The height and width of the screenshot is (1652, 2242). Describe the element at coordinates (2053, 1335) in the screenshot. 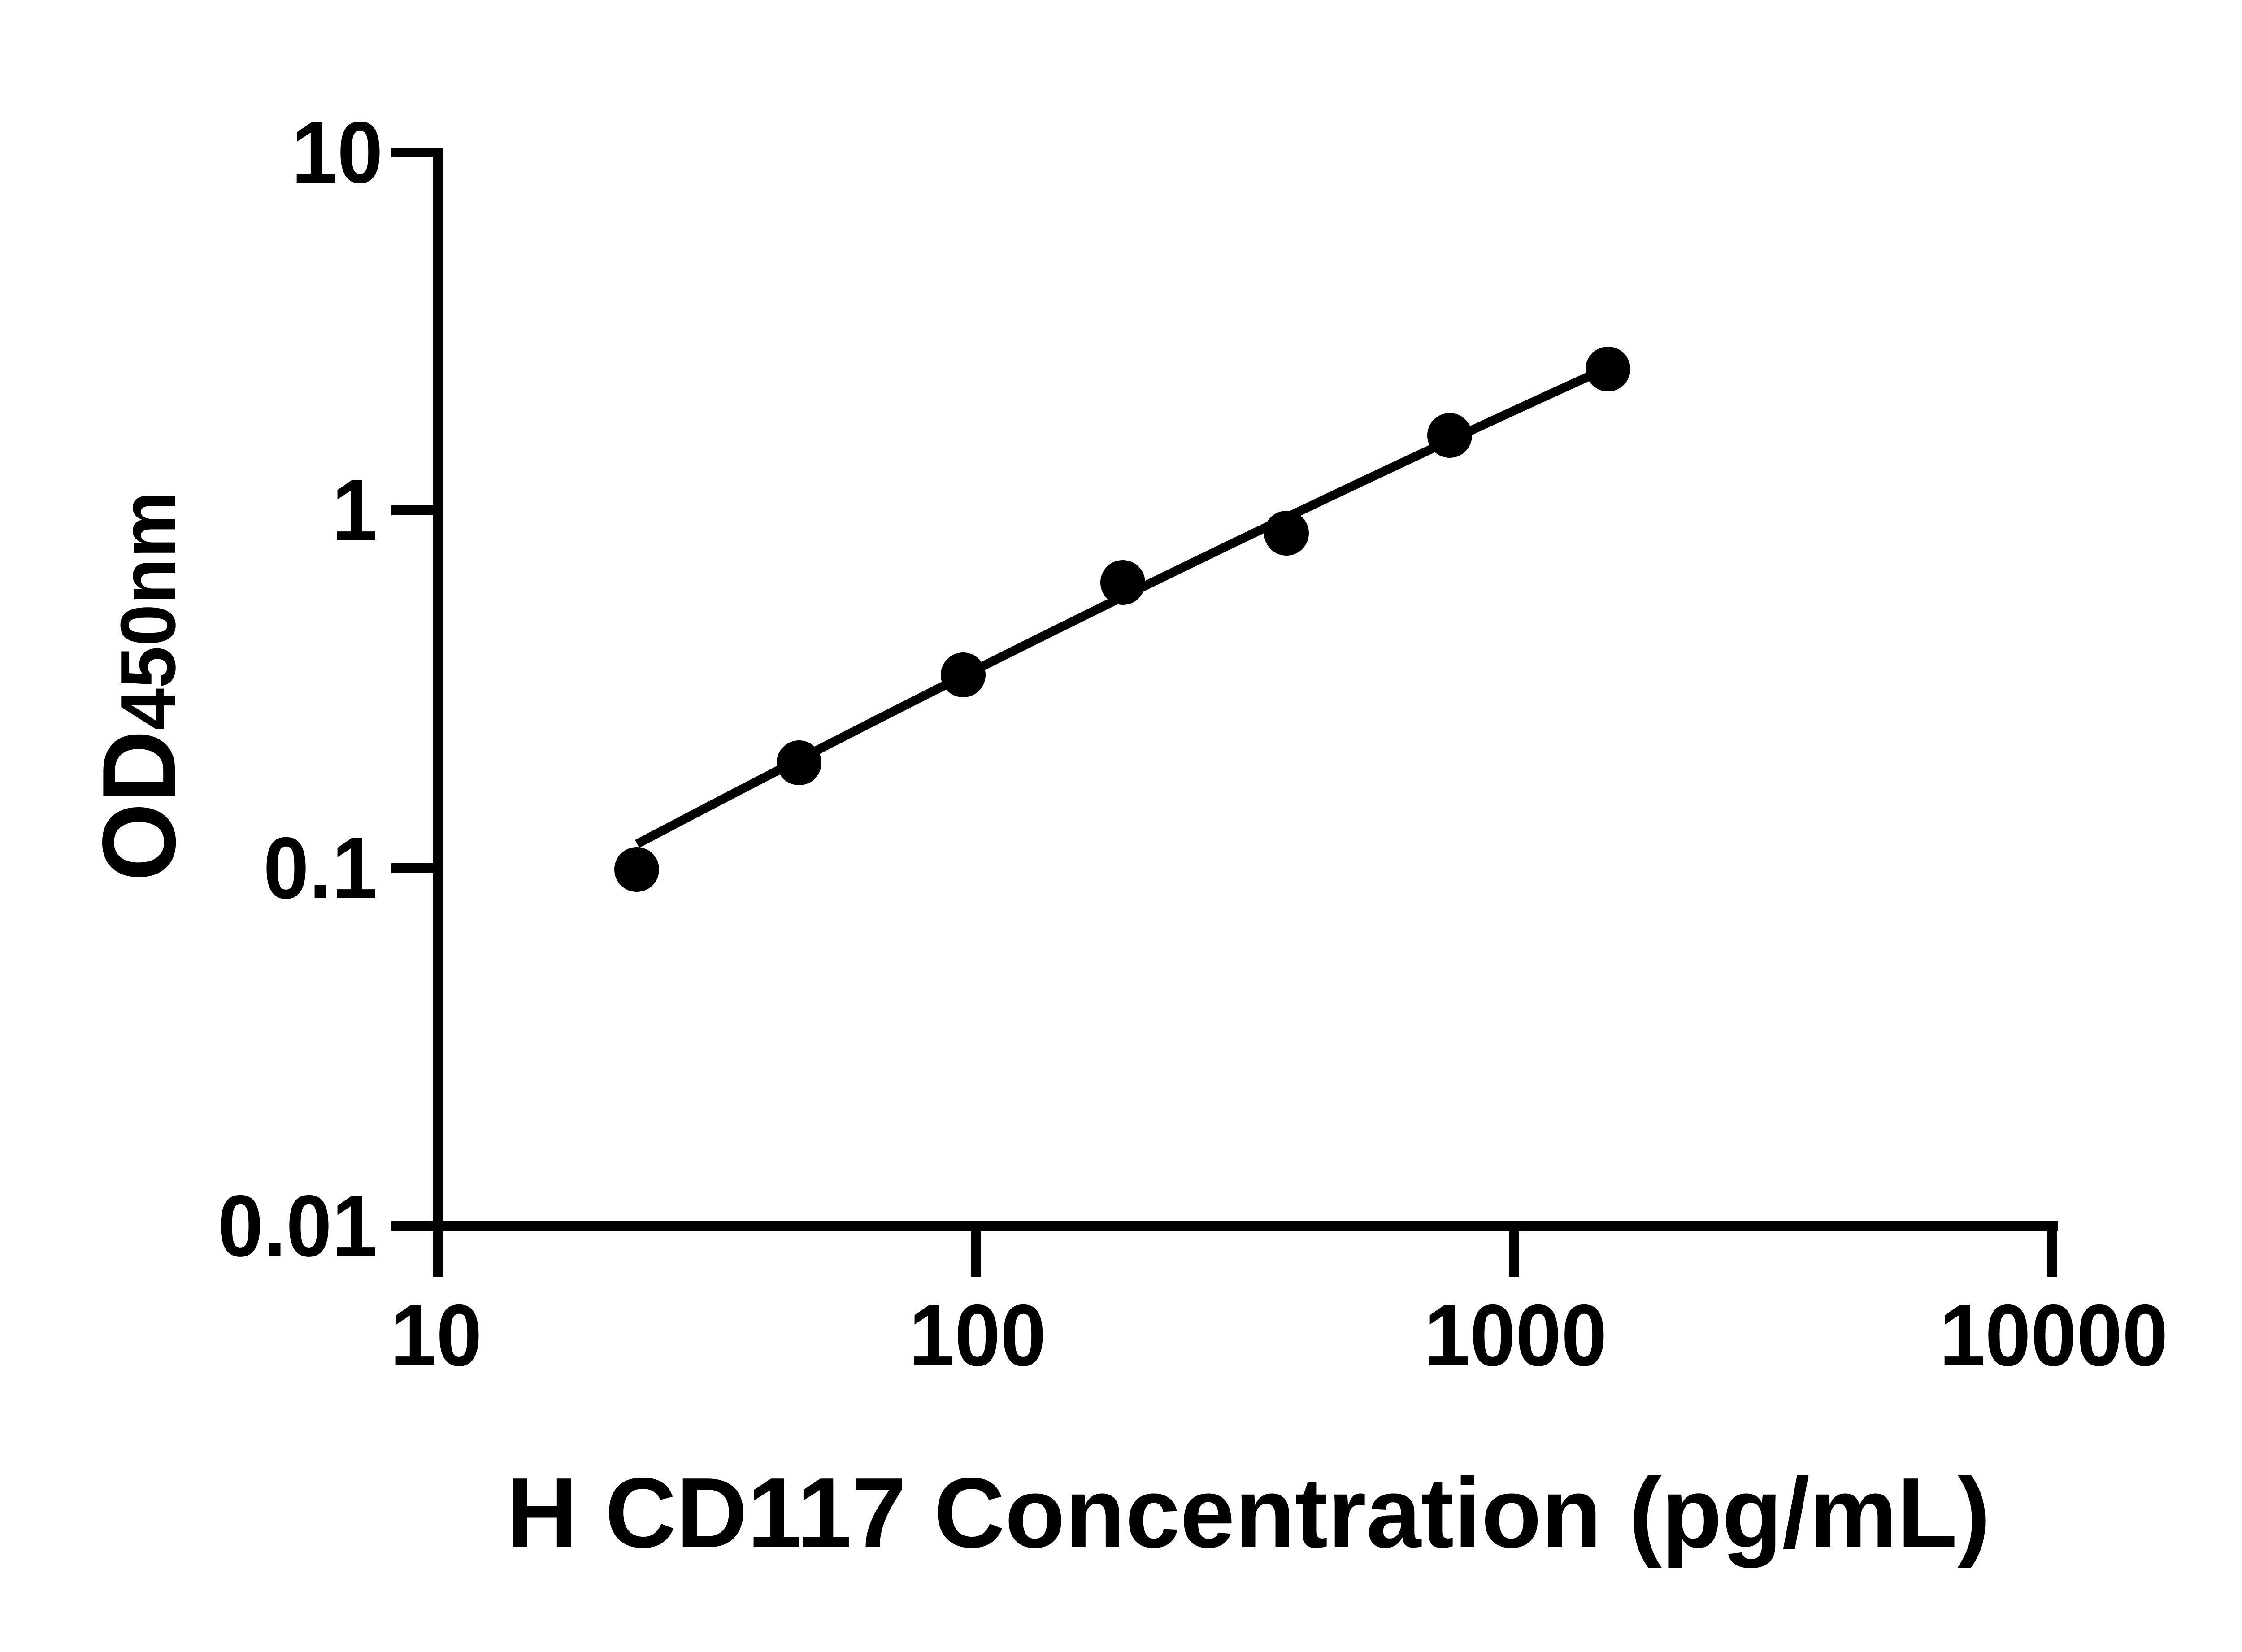

I see `svg-text: 10000` at that location.